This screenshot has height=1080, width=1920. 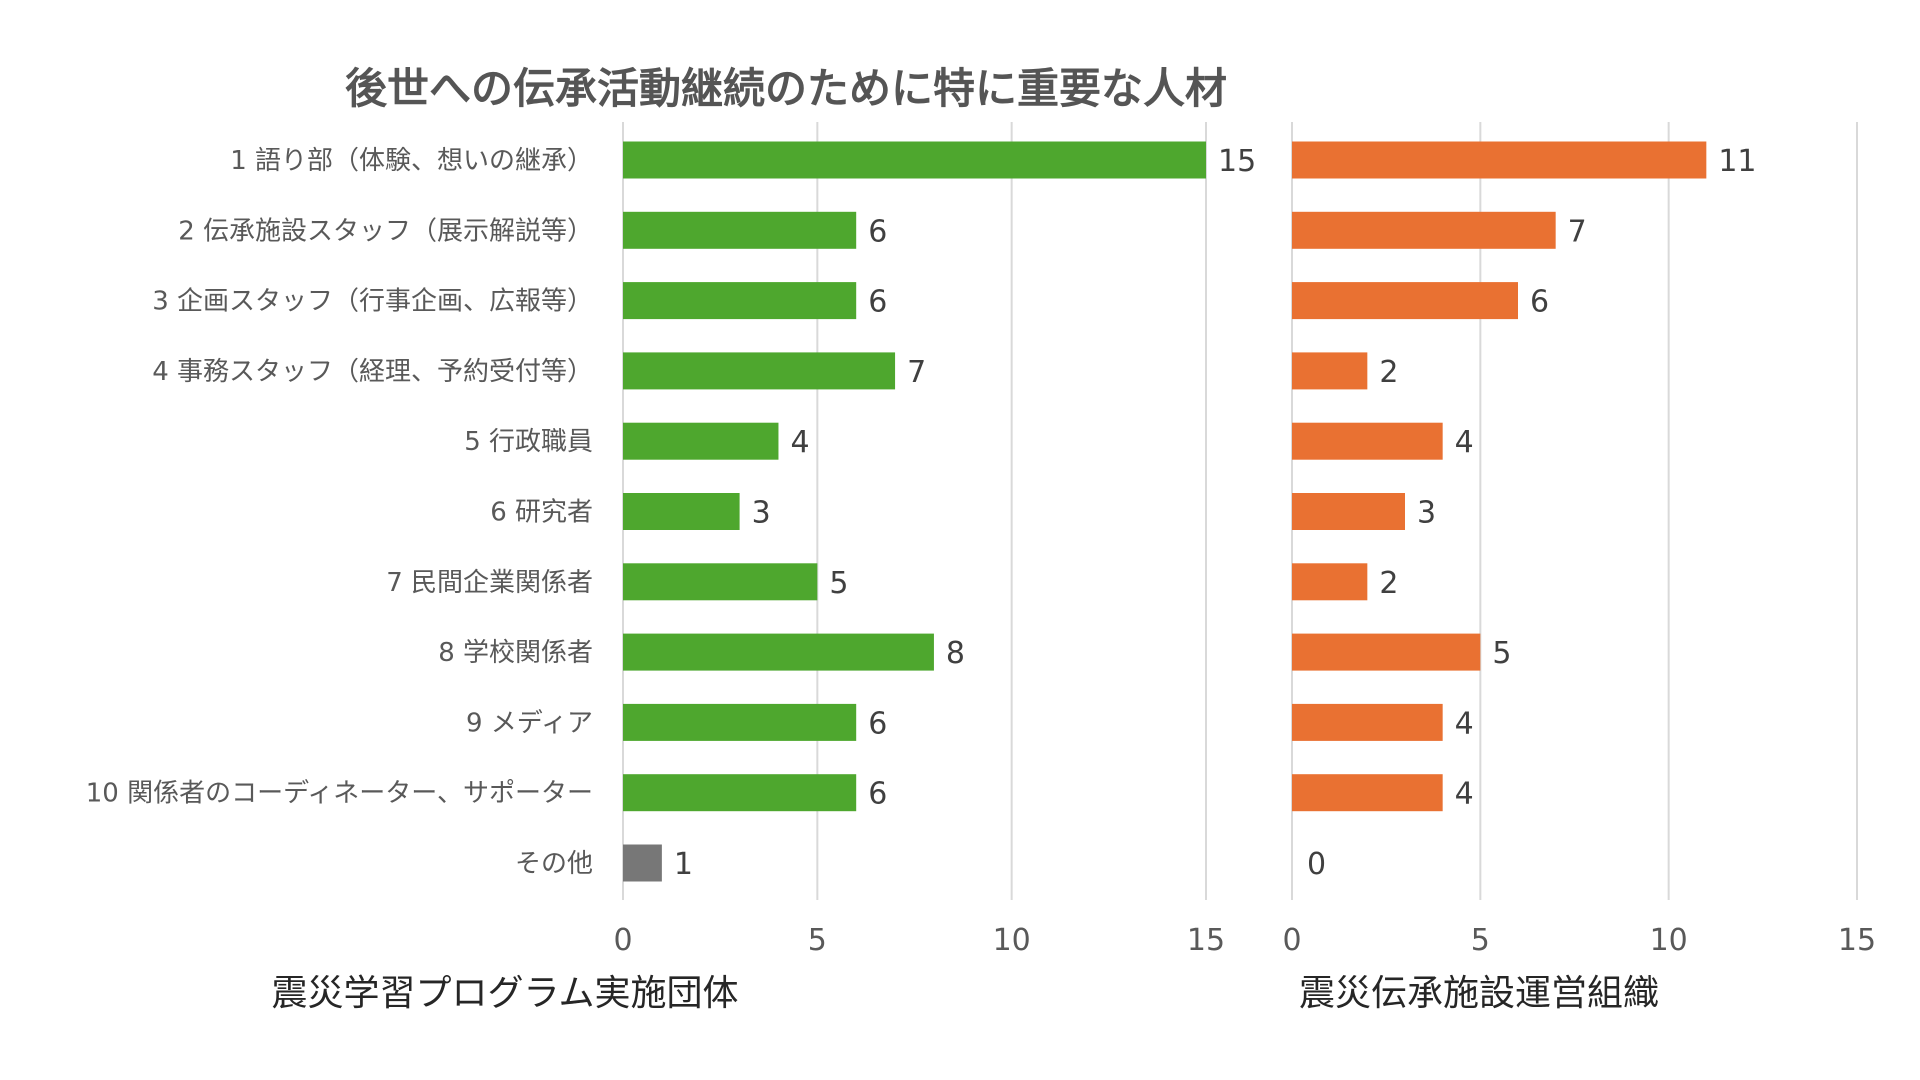 I want to click on left-data-label: 4, so click(x=799, y=442).